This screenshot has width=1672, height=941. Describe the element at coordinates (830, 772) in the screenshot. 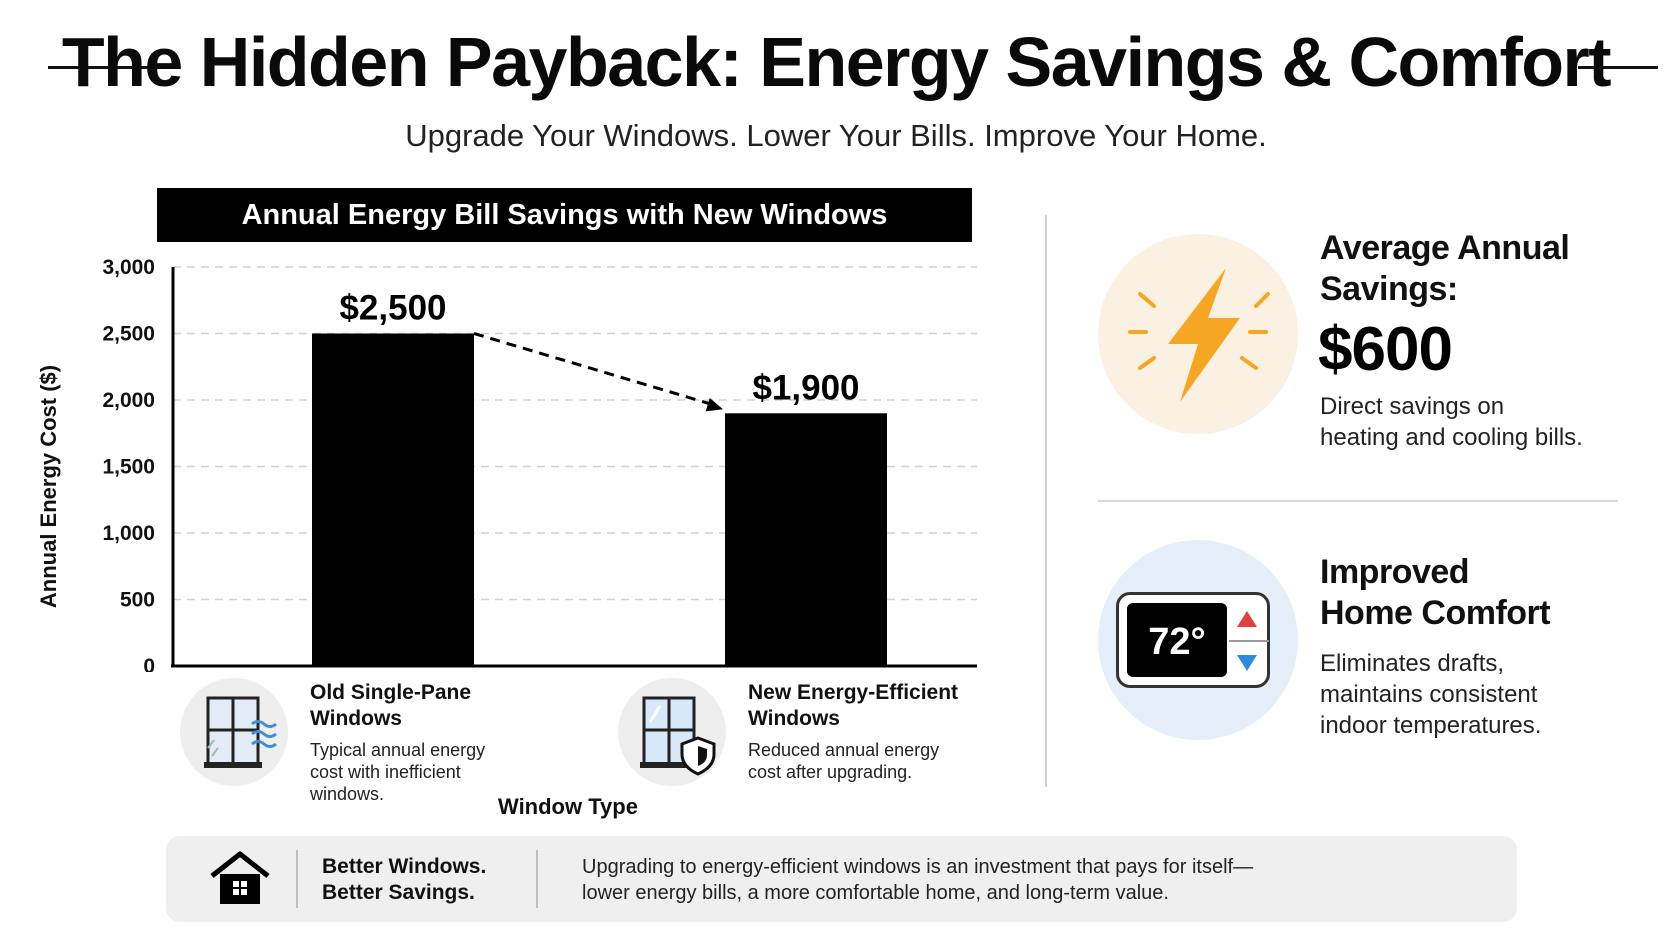

I see `category-desc-new-line2: cost after upgrading.` at that location.